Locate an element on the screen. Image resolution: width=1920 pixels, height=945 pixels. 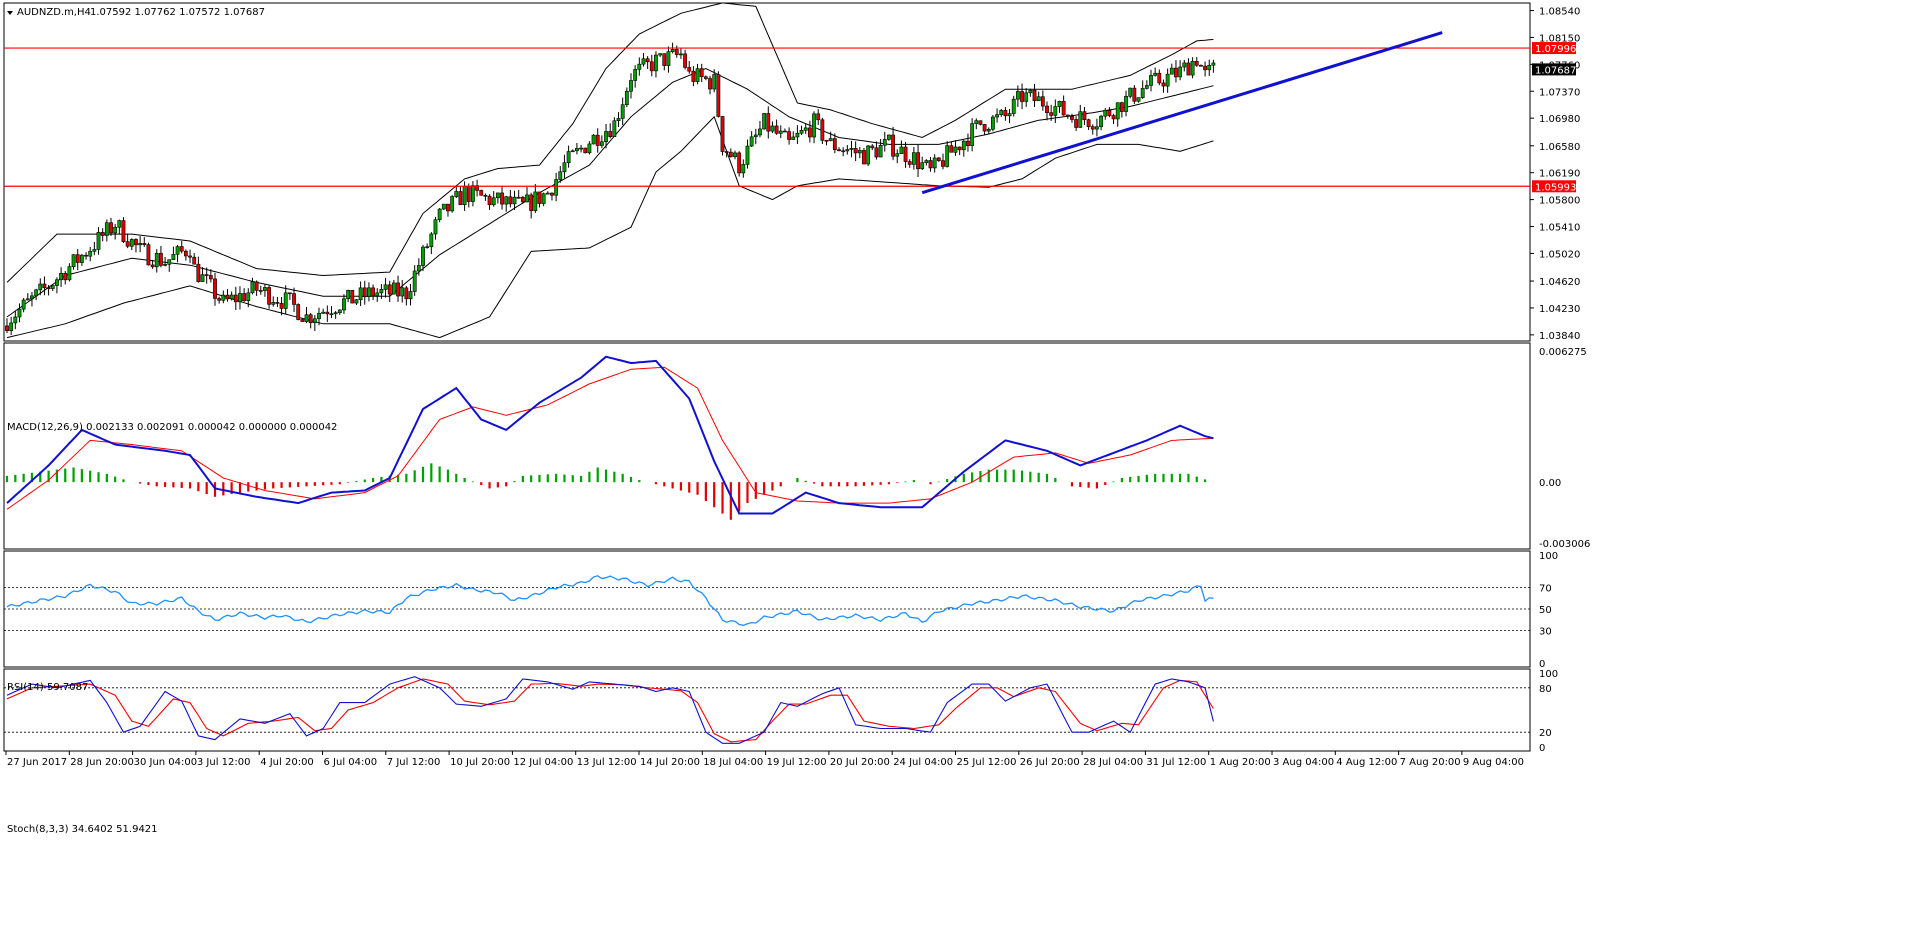
stoch-pane is located at coordinates (767, 710).